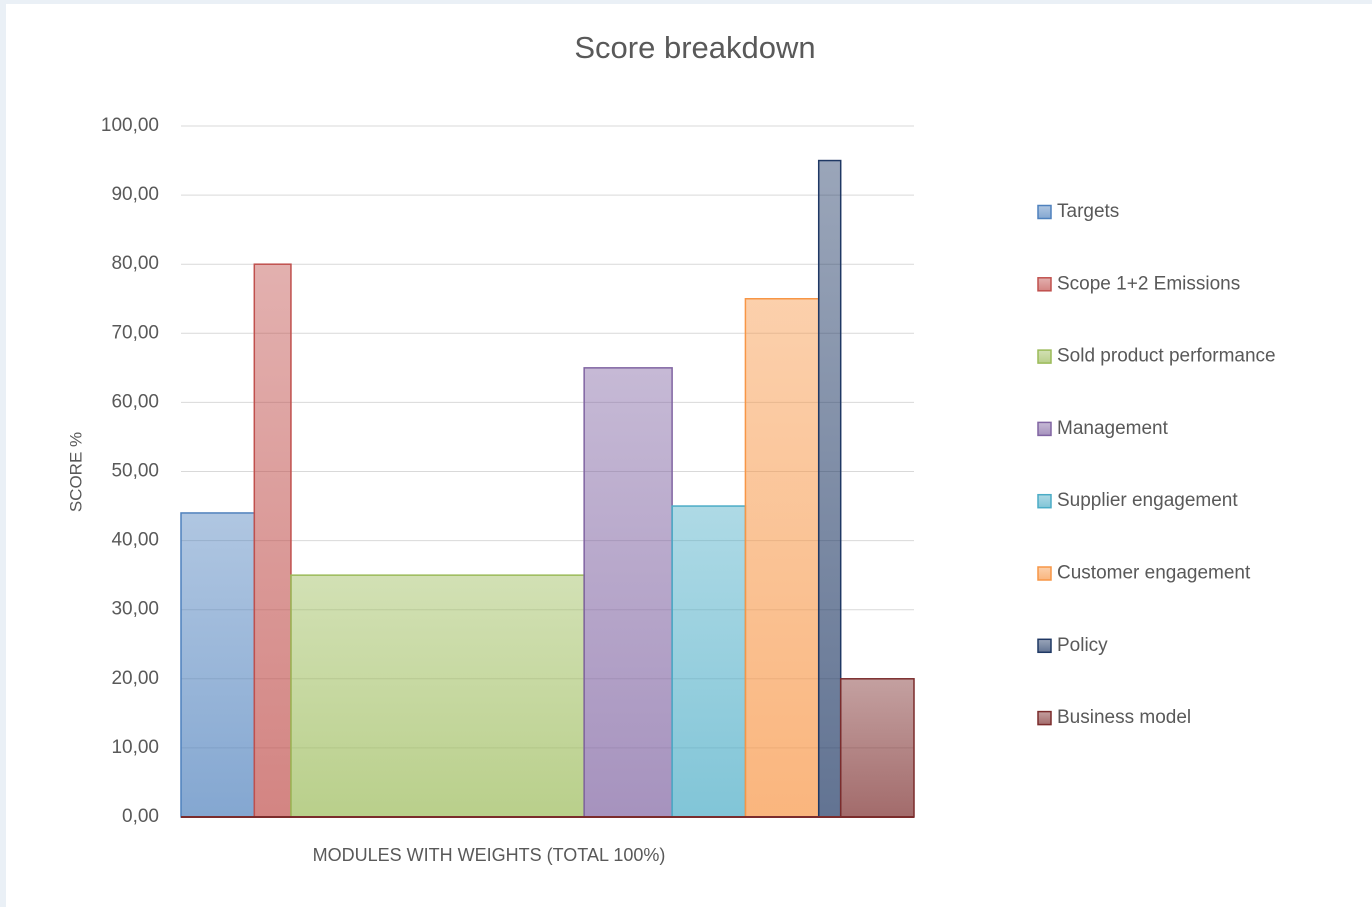 The image size is (1372, 907). I want to click on legend-label: Scope 1+2 Emissions, so click(1148, 283).